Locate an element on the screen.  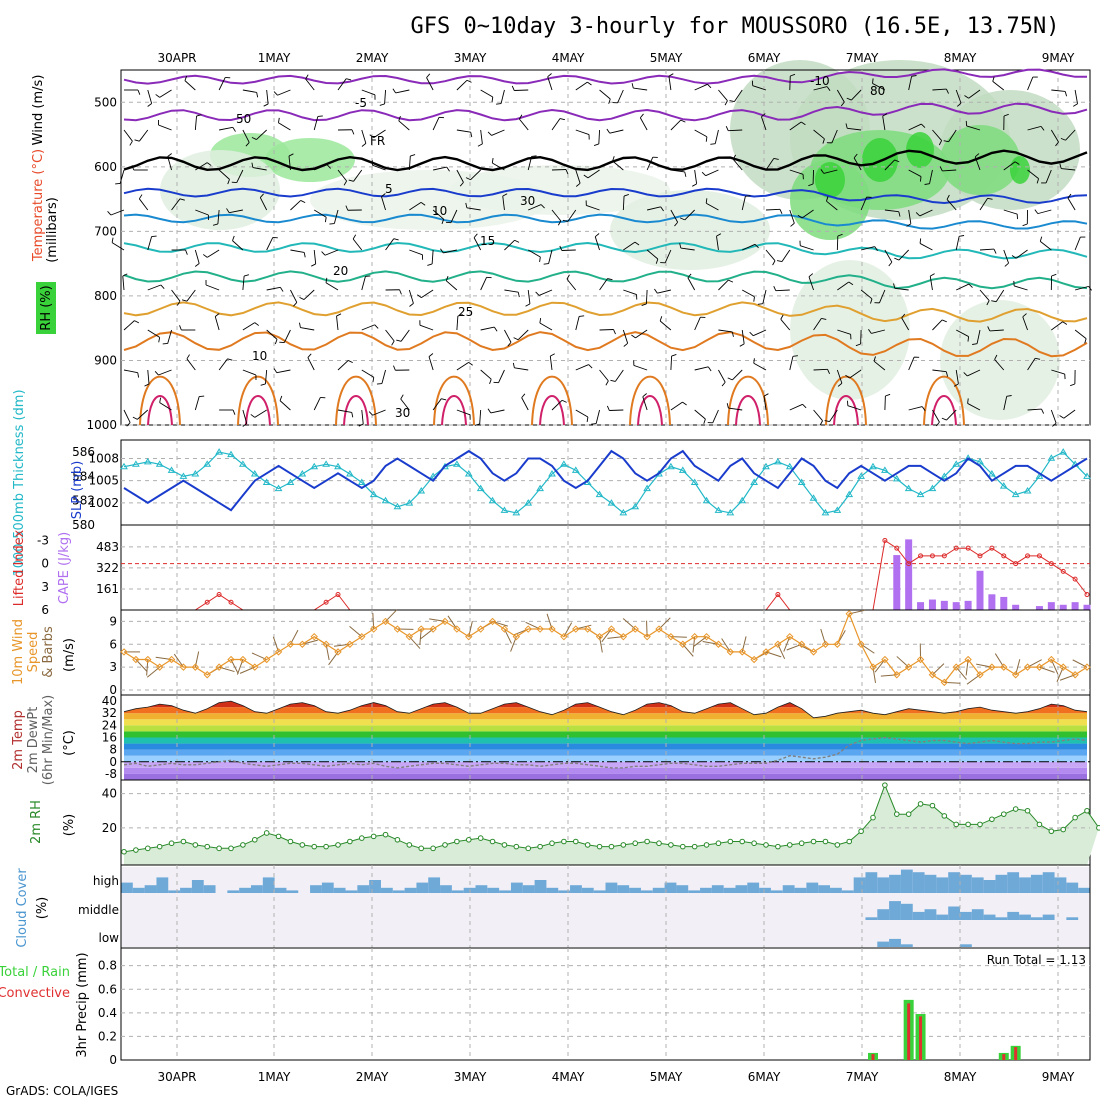
slp-series is located at coordinates (605, 480).